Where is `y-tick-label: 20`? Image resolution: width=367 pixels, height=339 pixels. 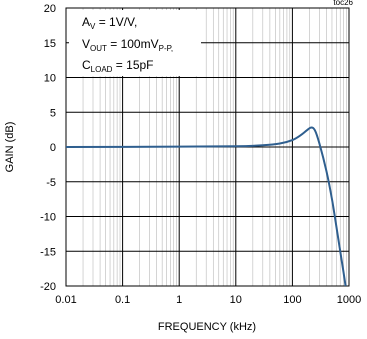
y-tick-label: 20 is located at coordinates (50, 9).